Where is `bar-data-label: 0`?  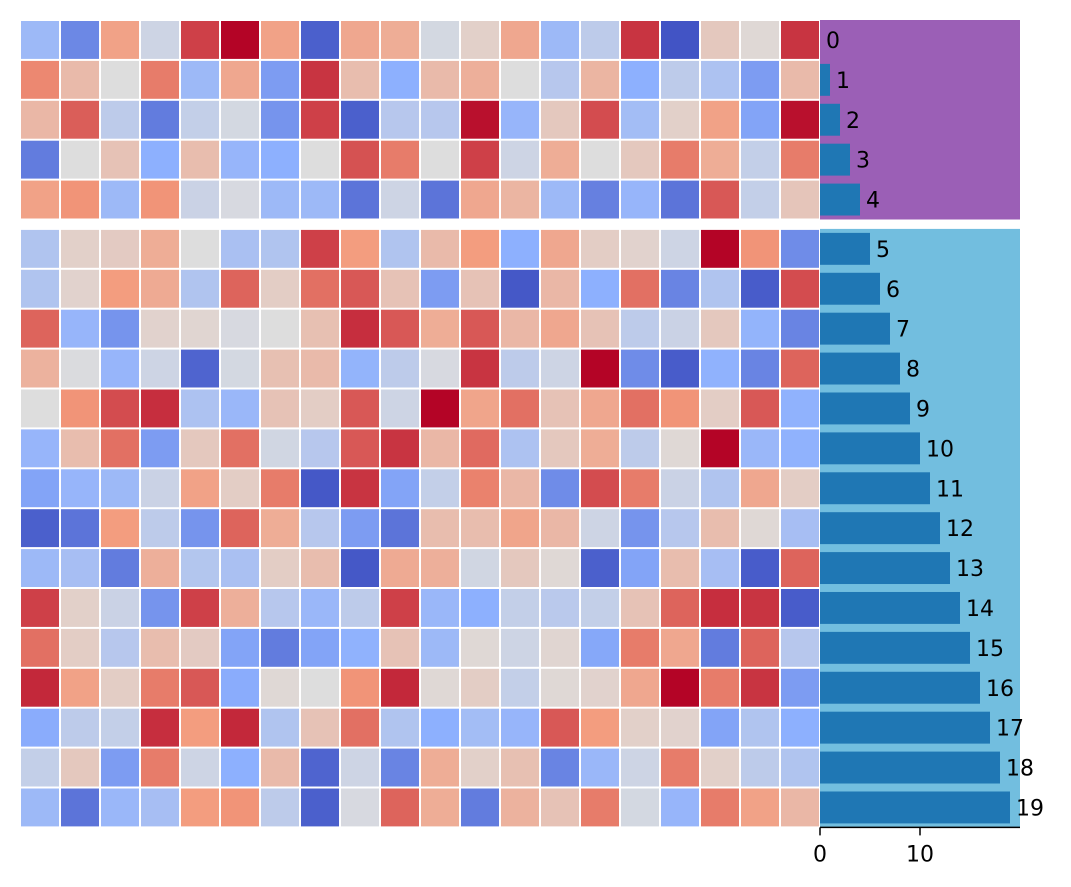
bar-data-label: 0 is located at coordinates (833, 41).